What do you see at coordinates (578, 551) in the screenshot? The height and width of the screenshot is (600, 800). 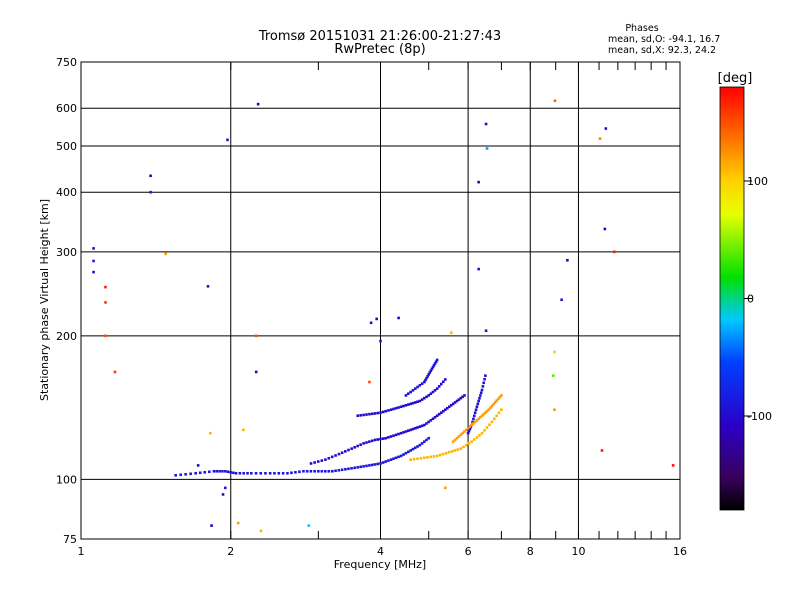 I see `x-tick-label: 10` at bounding box center [578, 551].